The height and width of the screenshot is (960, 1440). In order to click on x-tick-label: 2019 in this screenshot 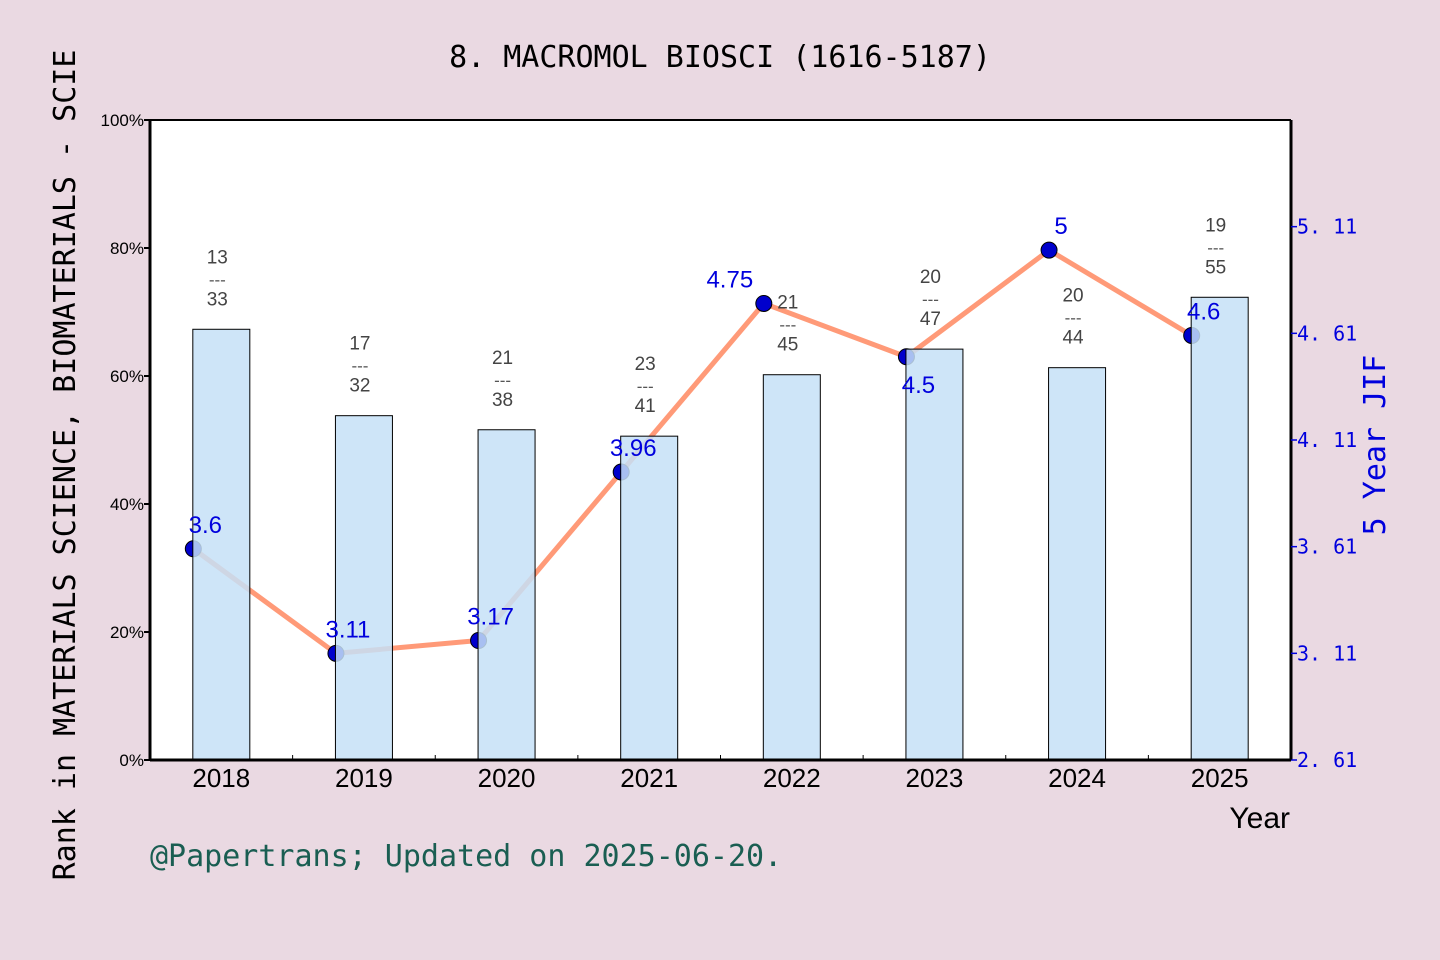, I will do `click(364, 778)`.